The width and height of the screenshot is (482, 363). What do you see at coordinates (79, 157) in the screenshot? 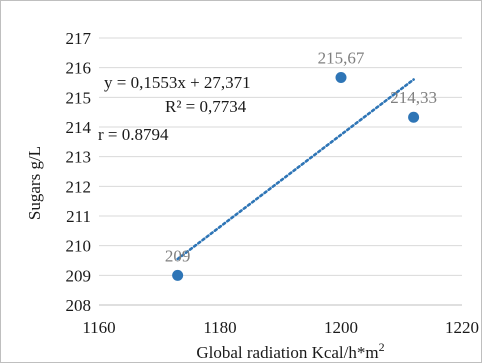
I see `y-tick-label: 213` at bounding box center [79, 157].